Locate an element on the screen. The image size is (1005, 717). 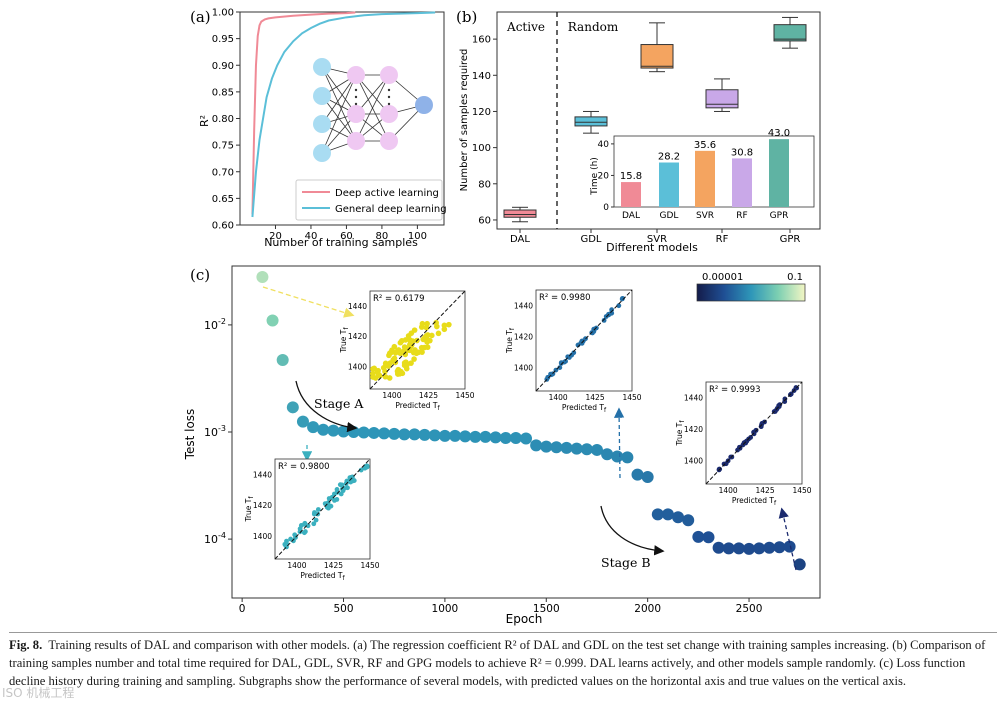
stage-b-label: Stage B is located at coordinates (626, 562).